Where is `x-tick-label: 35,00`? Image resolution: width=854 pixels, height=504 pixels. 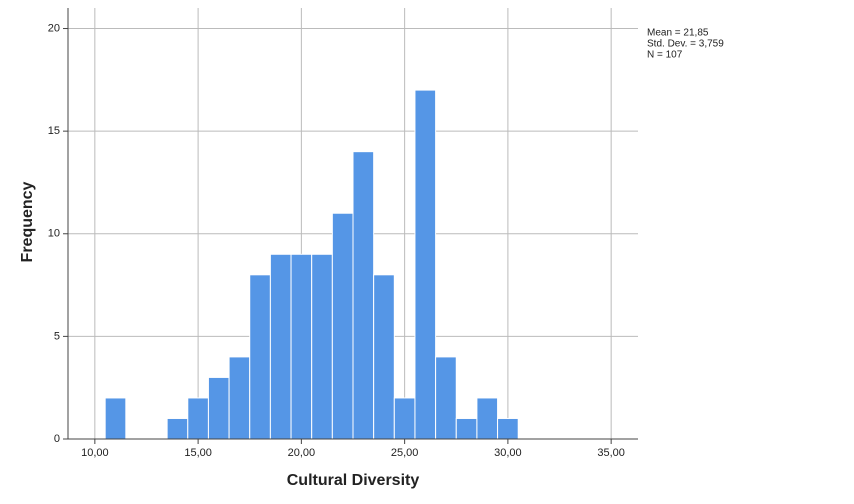
x-tick-label: 35,00 is located at coordinates (611, 453).